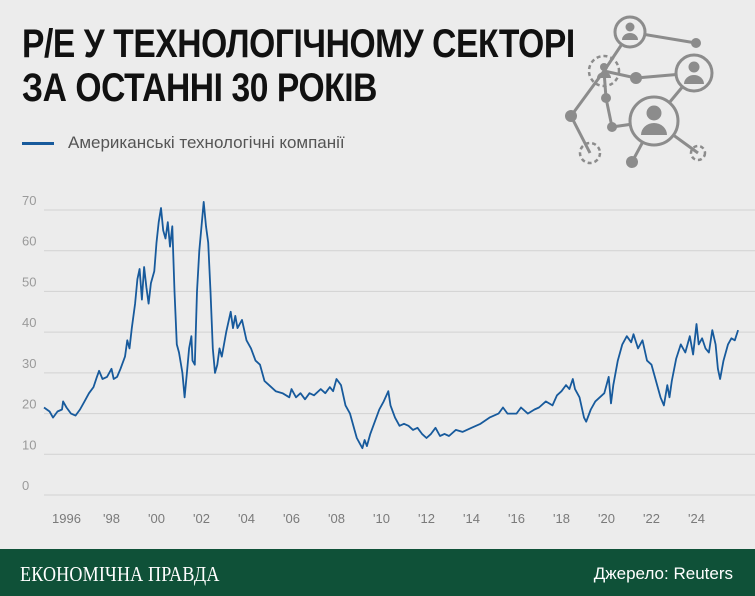 This screenshot has height=596, width=755. I want to click on footer: ЕКОНОМІЧНА ПРАВДА Джерело: Reuters, so click(377, 572).